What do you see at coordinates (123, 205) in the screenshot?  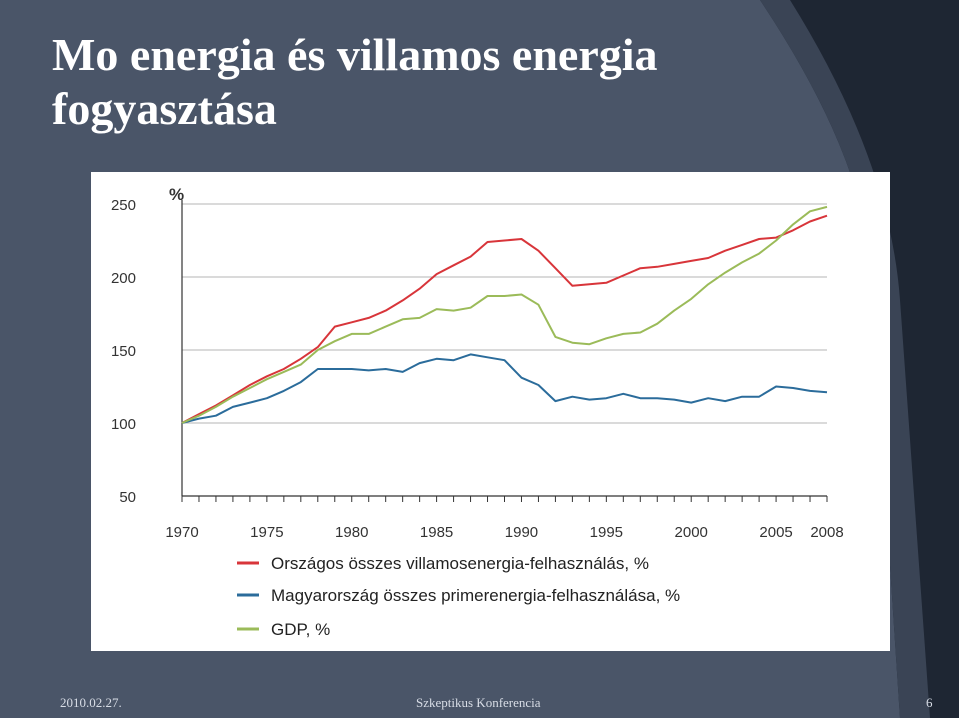 I see `y-tick-label-250: 250` at bounding box center [123, 205].